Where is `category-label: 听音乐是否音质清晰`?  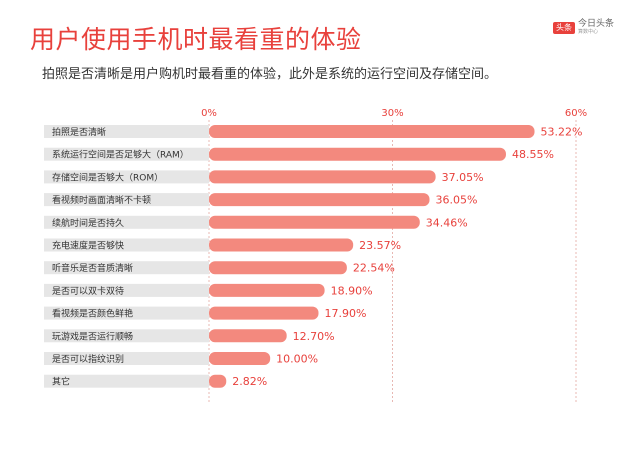
category-label: 听音乐是否音质清晰 is located at coordinates (92, 268).